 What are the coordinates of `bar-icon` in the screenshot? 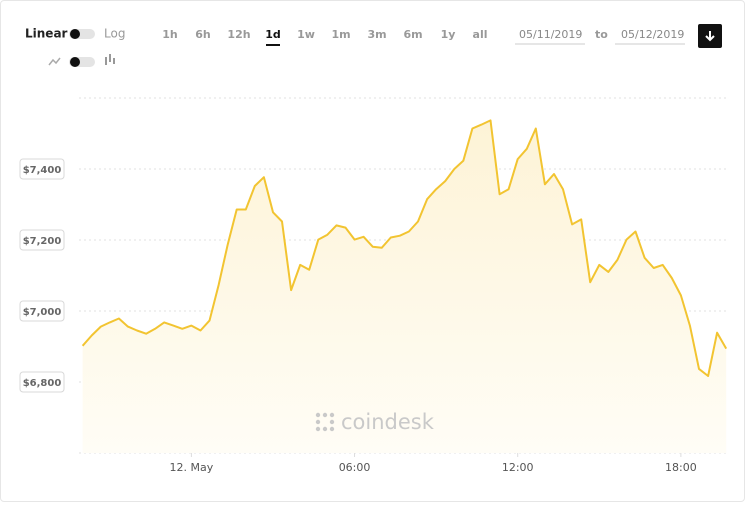 It's located at (110, 59).